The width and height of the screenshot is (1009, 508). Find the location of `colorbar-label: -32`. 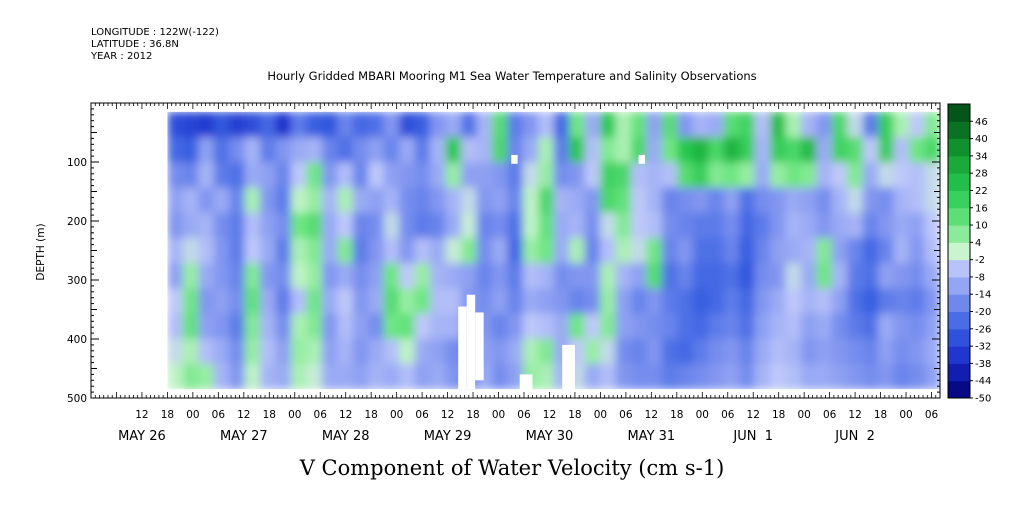

colorbar-label: -32 is located at coordinates (983, 347).